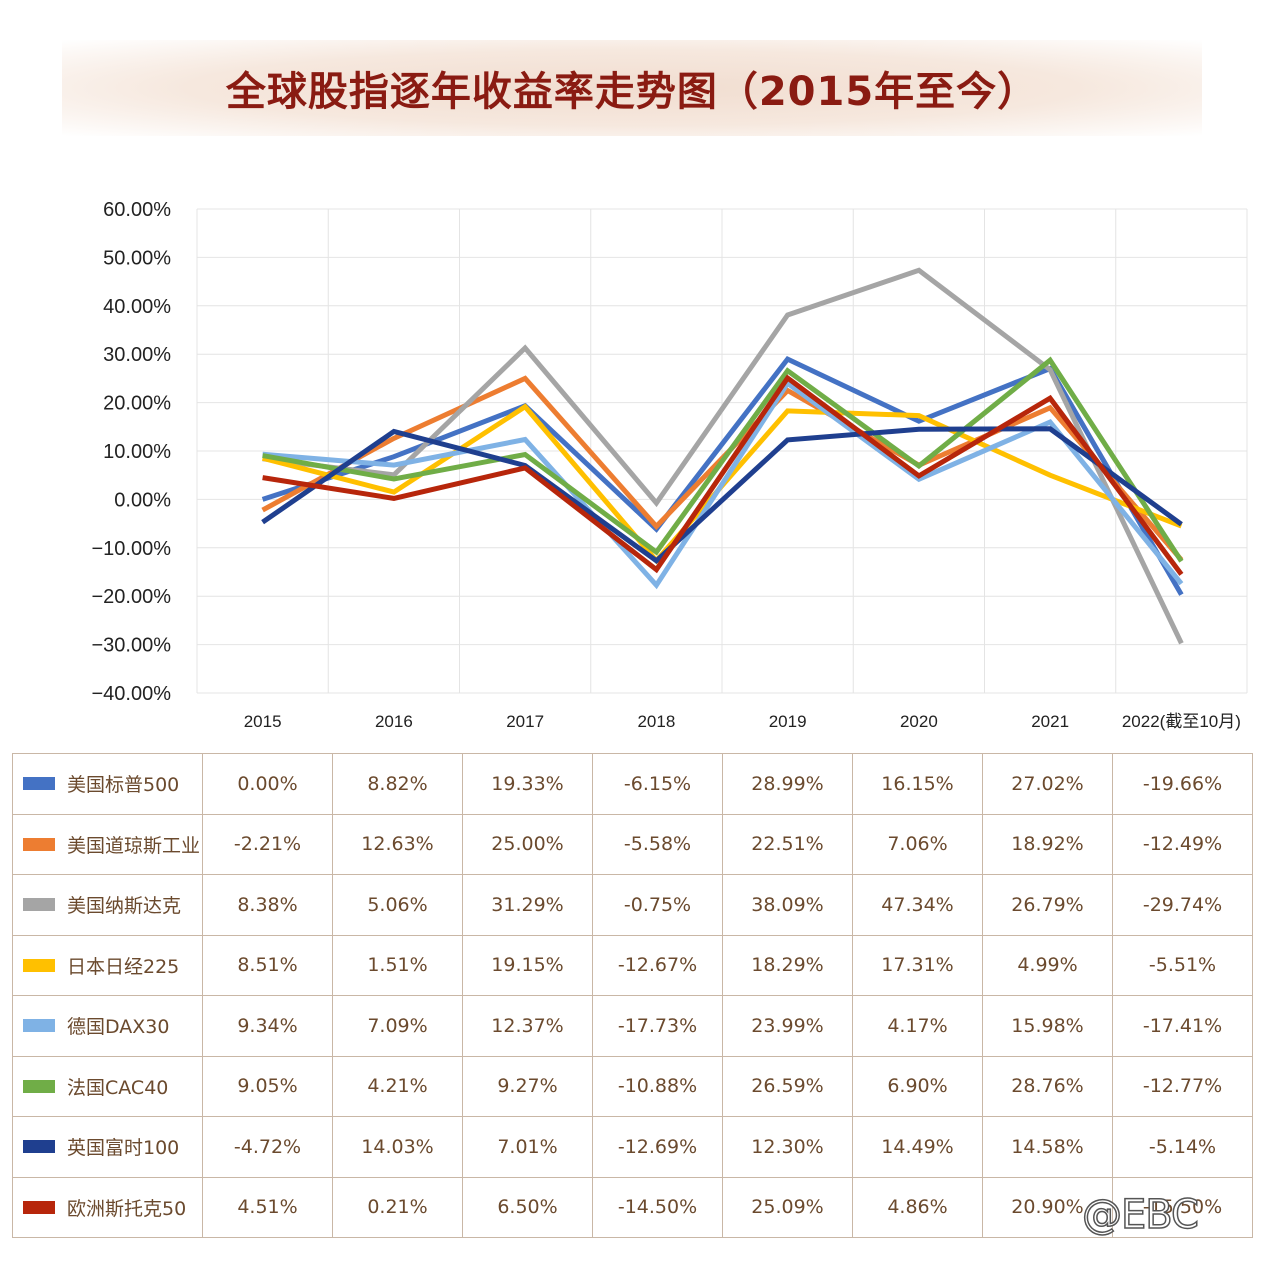  Describe the element at coordinates (1047, 1026) in the screenshot. I see `table-cell: 15.98%` at that location.